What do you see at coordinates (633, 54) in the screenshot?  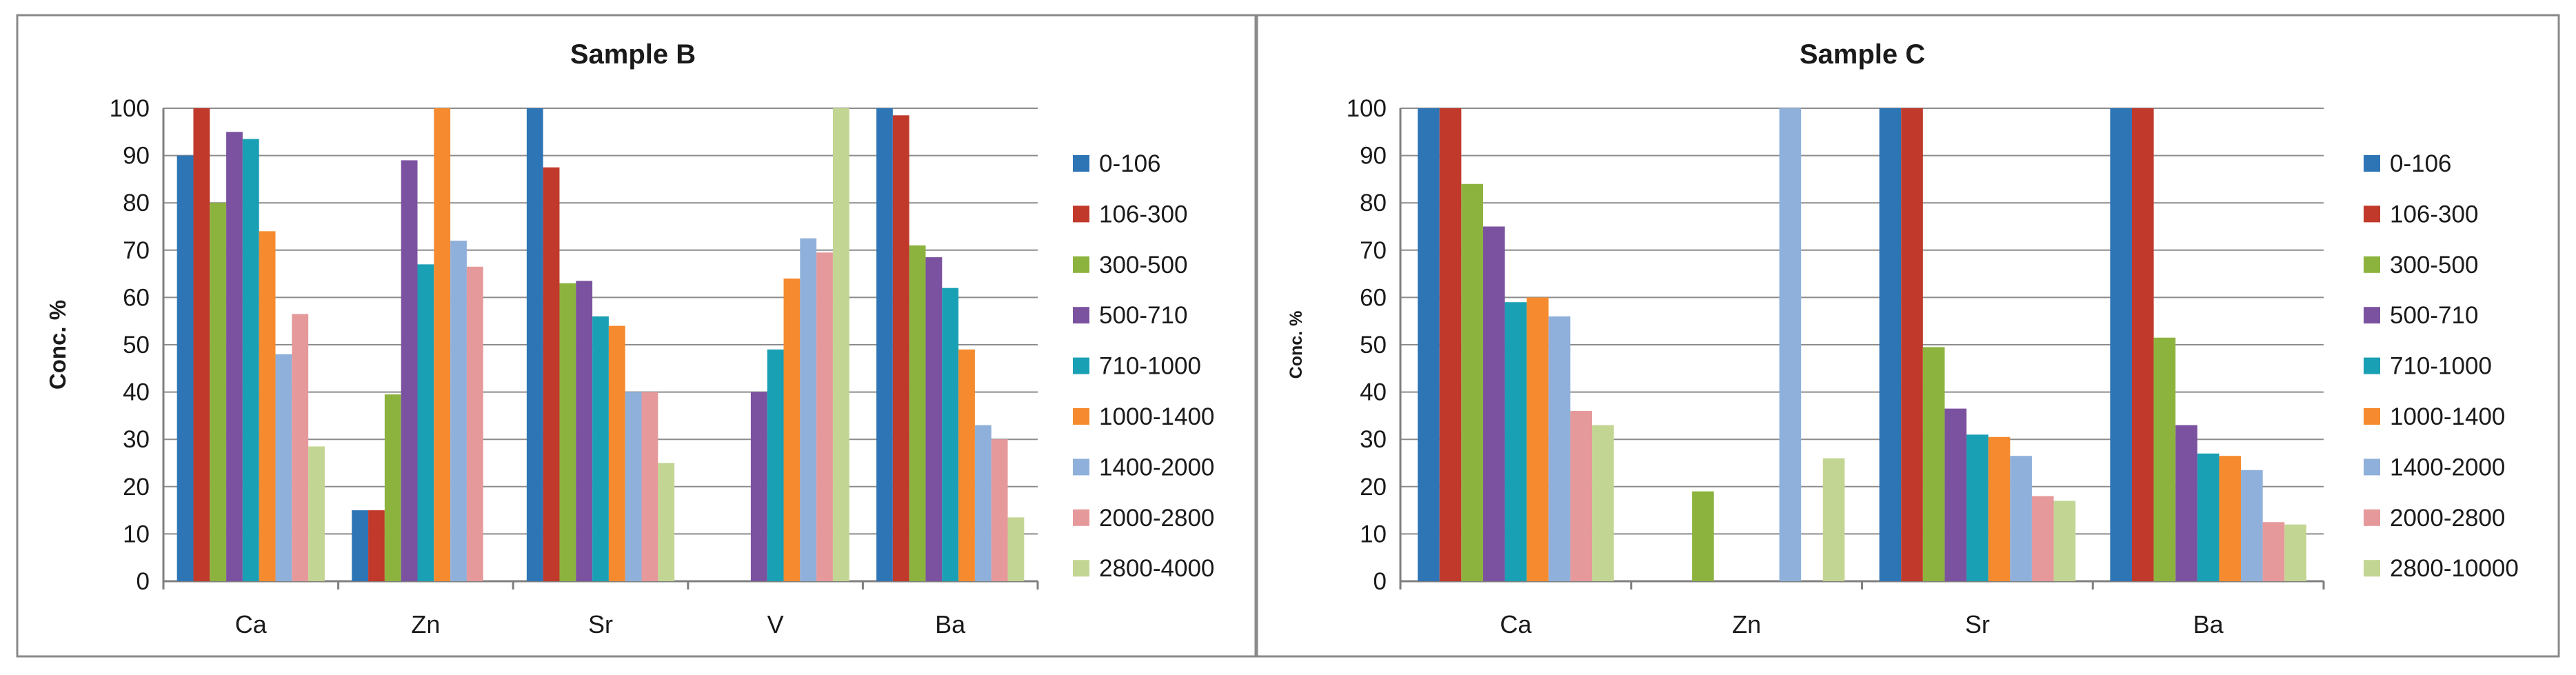 I see `chart-title: Sample B` at bounding box center [633, 54].